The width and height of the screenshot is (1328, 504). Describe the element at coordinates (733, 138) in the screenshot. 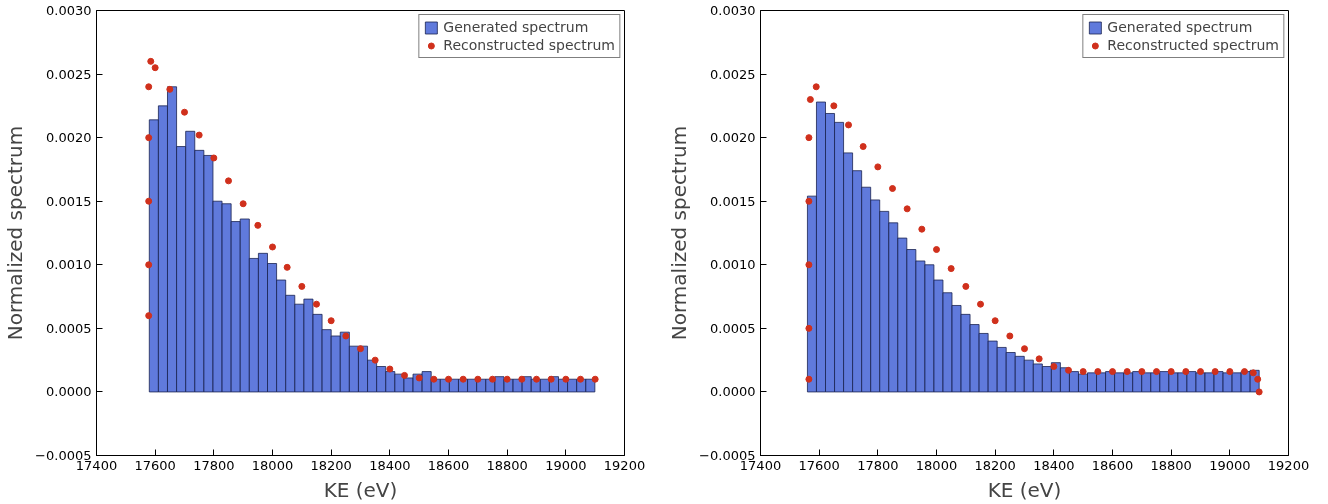

I see `y-tick-label: 0.0020` at that location.